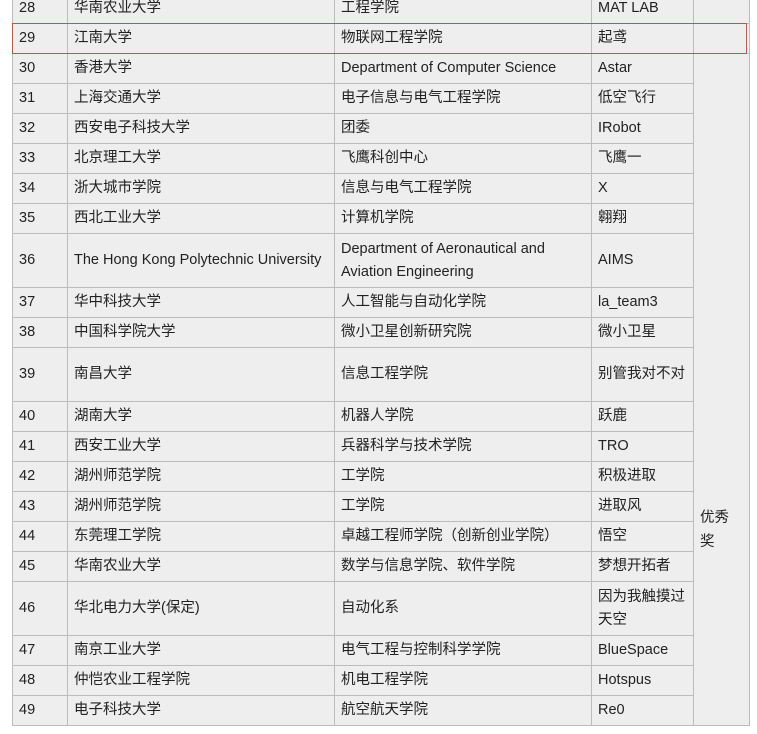 The height and width of the screenshot is (734, 757). I want to click on table-row: 42 湖州师范学院 工学院 积极进取, so click(381, 476).